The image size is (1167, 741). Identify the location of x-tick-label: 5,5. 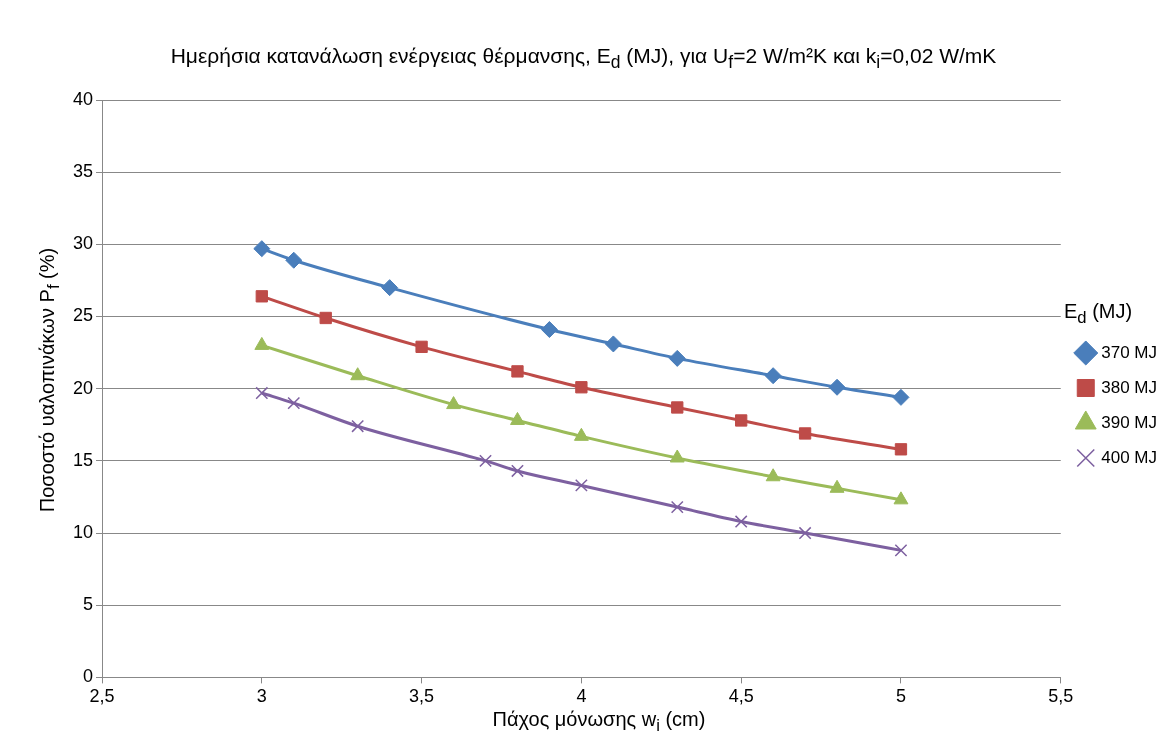
(1061, 696).